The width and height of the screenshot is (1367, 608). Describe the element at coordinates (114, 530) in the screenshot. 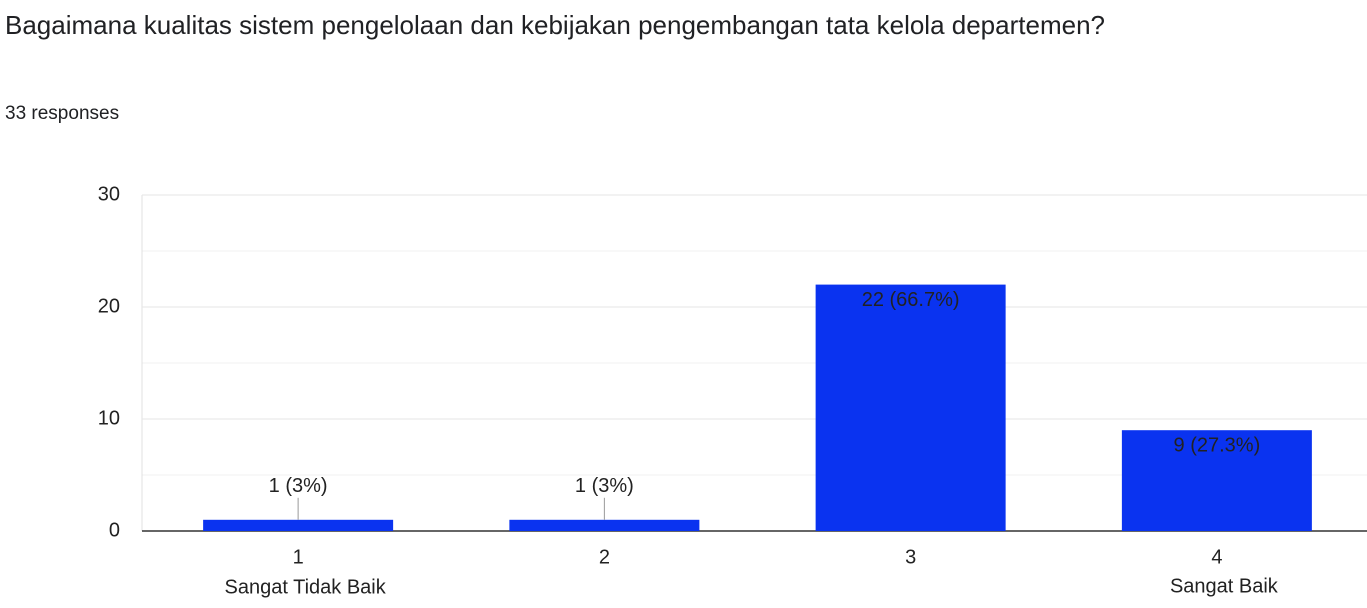

I see `y-tick-label: 0` at that location.